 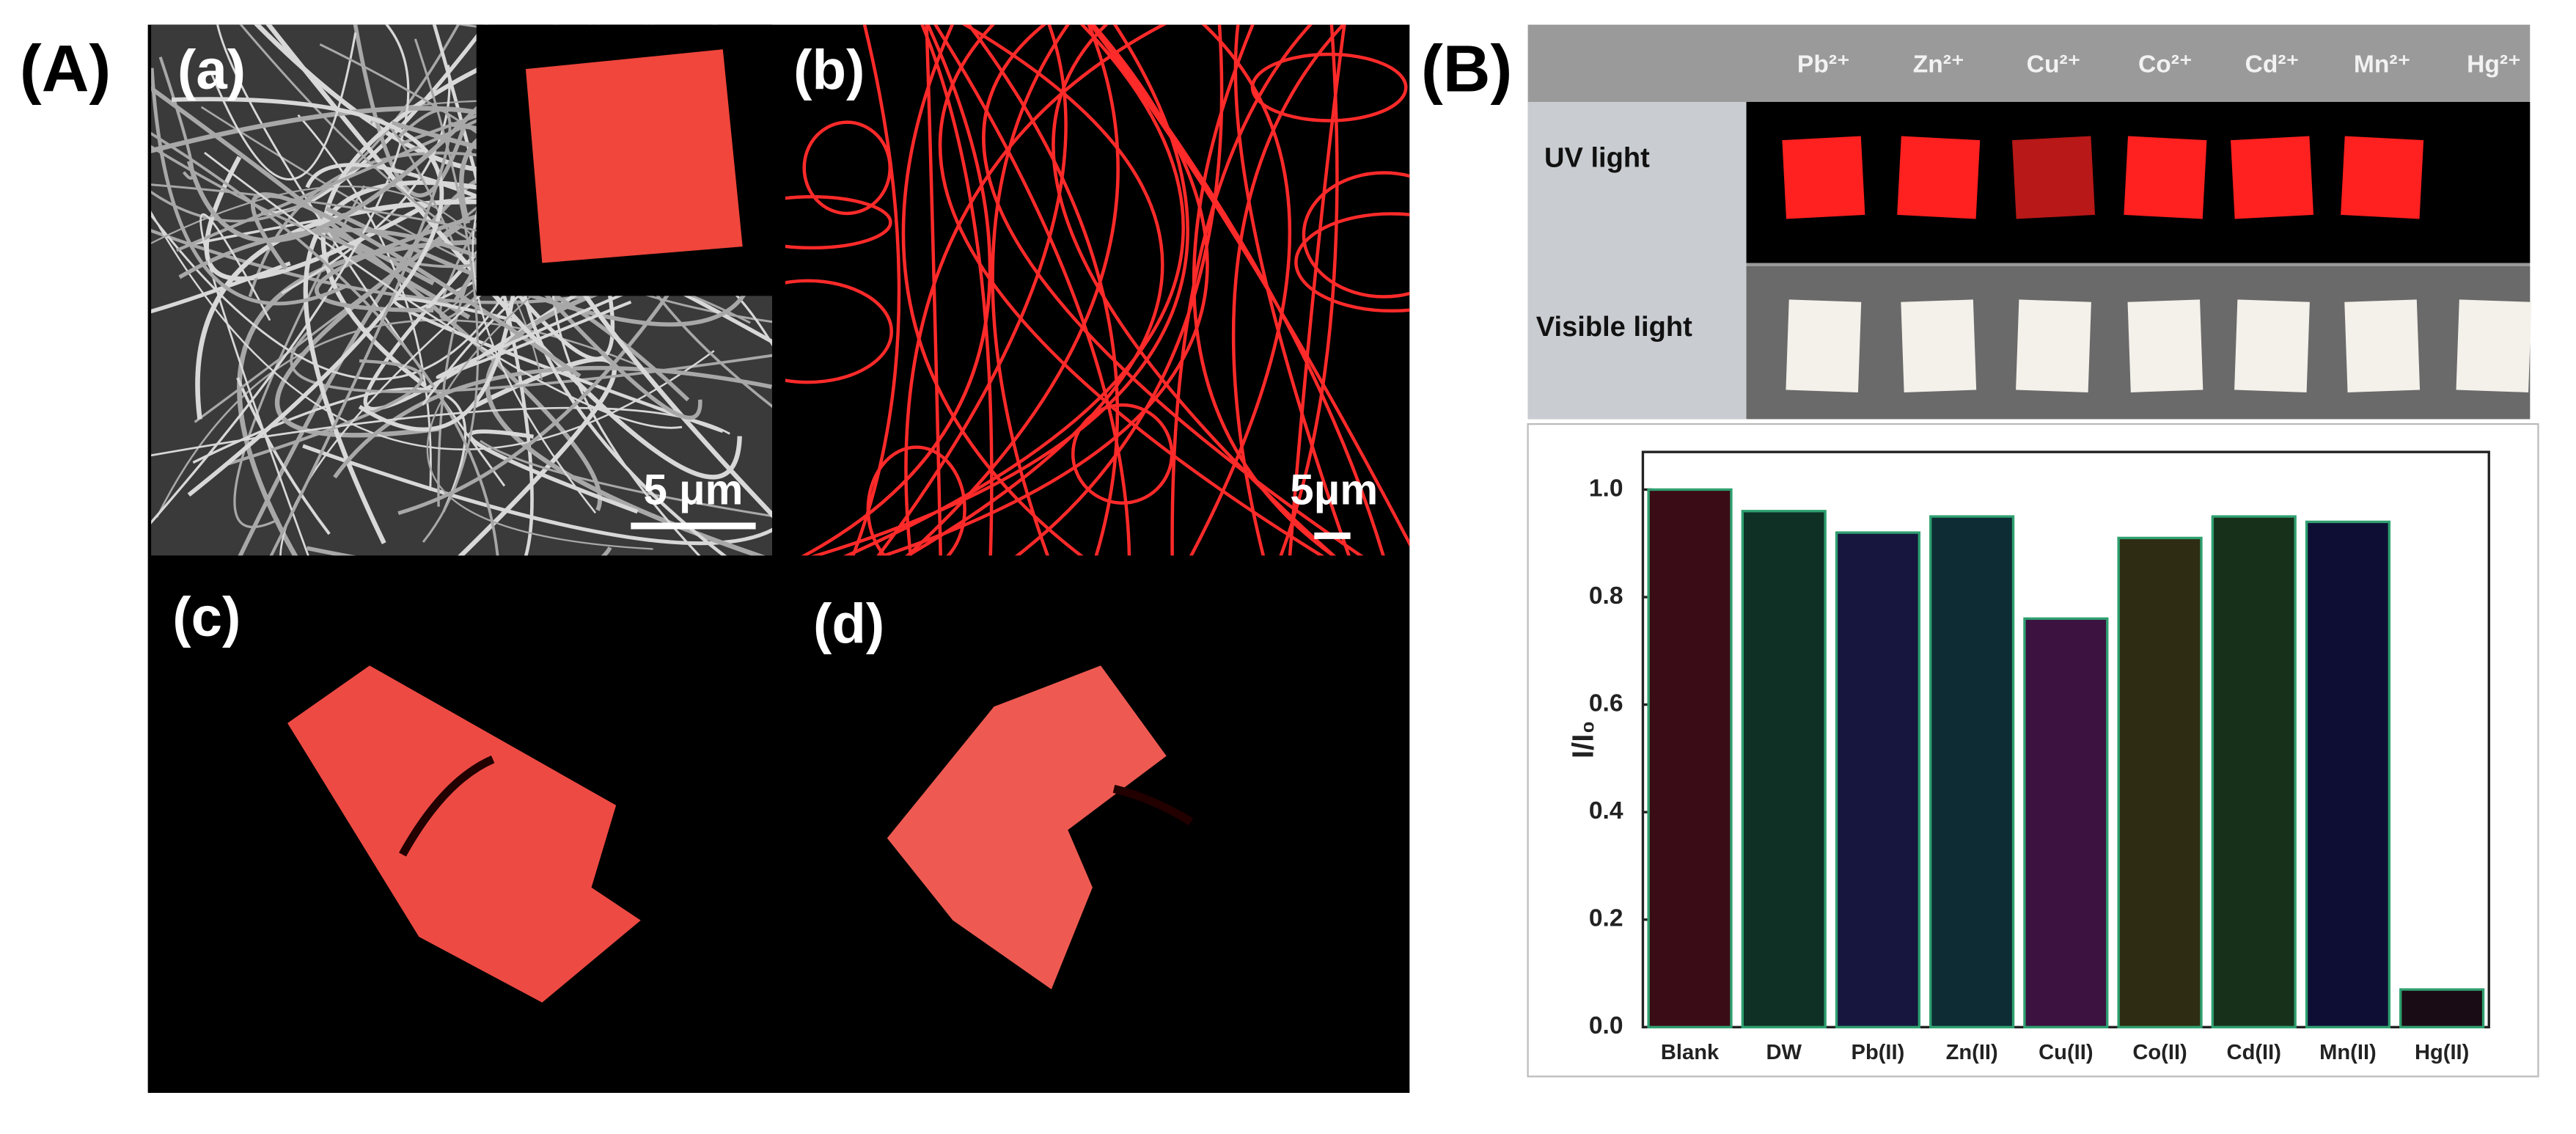 What do you see at coordinates (447, 806) in the screenshot?
I see `film-c-cut` at bounding box center [447, 806].